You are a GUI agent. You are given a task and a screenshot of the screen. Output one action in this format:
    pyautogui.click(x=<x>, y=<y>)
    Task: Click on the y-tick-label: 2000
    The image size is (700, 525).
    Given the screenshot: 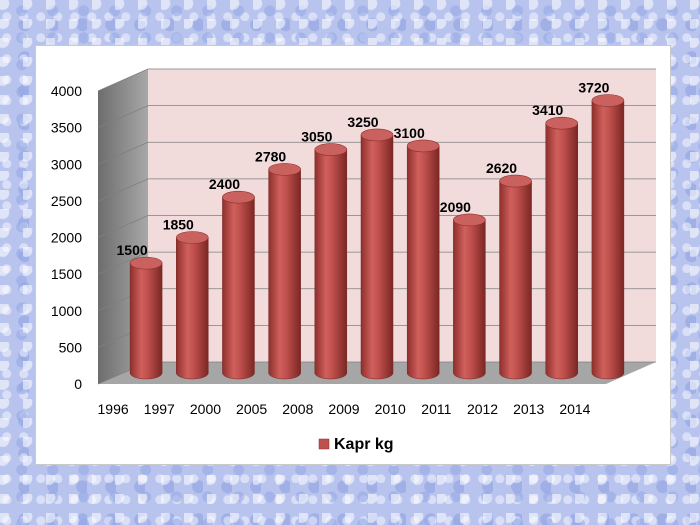 What is the action you would take?
    pyautogui.click(x=66, y=238)
    